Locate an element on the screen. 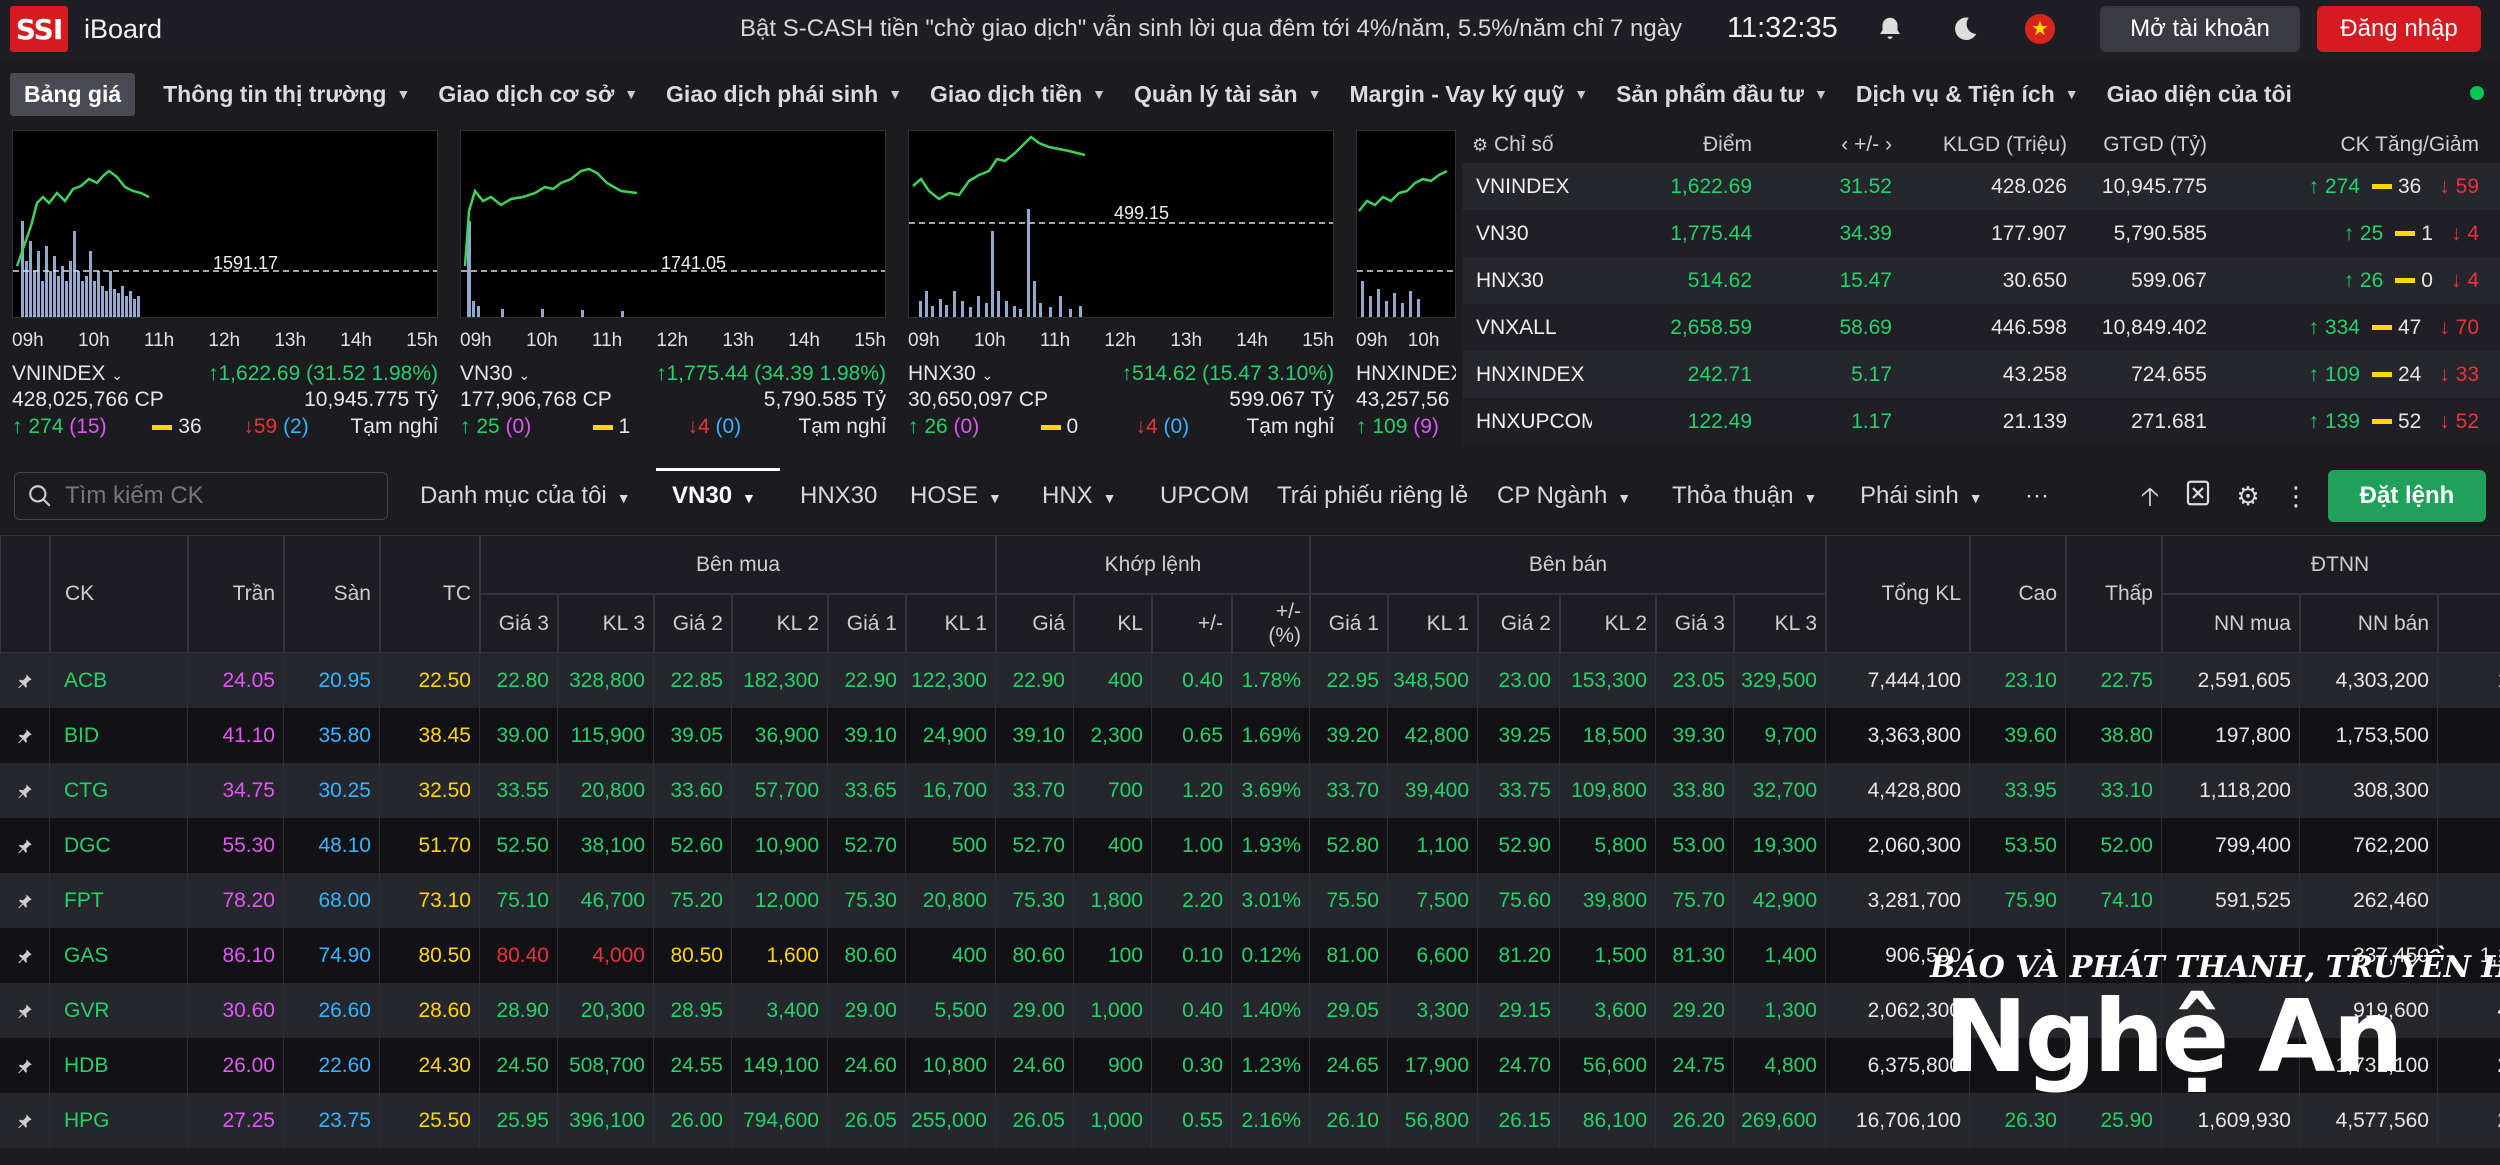 This screenshot has height=1165, width=2500. stock-symbol: FPT is located at coordinates (119, 900).